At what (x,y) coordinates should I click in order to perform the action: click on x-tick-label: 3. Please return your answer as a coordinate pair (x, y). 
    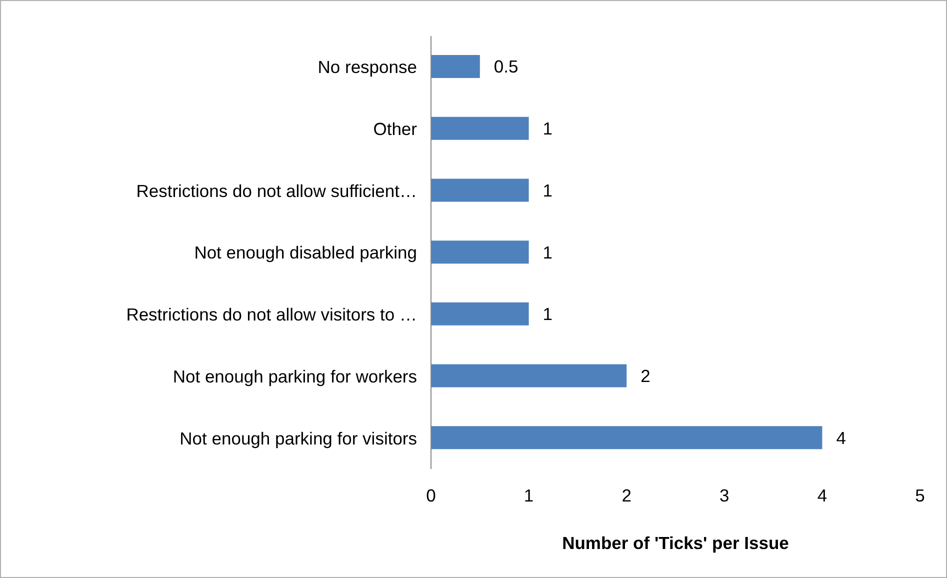
    Looking at the image, I should click on (725, 495).